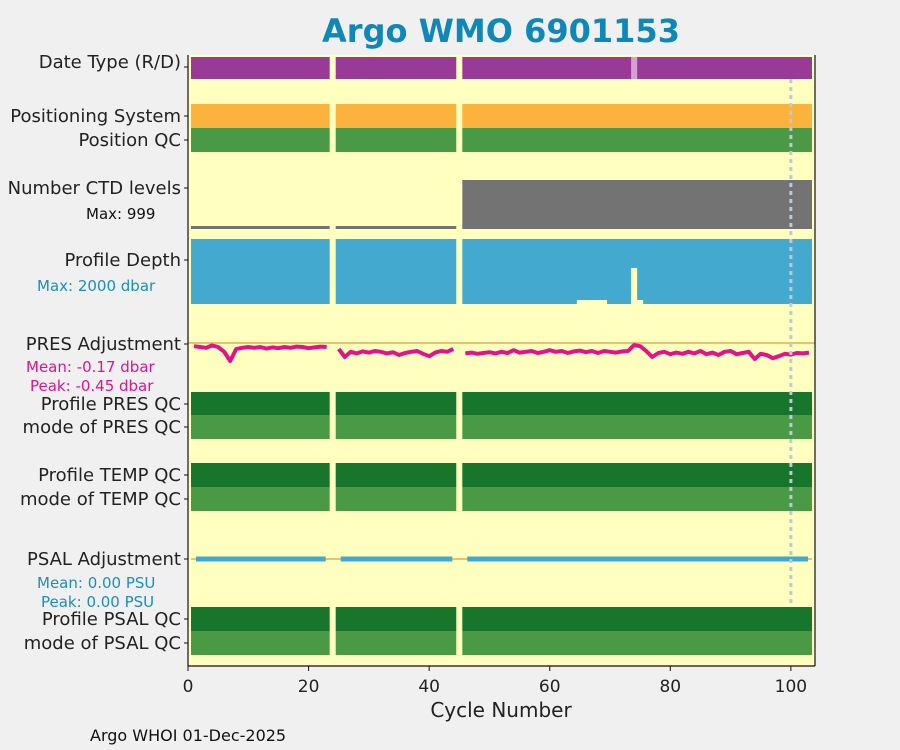 Image resolution: width=900 pixels, height=750 pixels. I want to click on label-number-ctd-levels: Number CTD levels, so click(94, 188).